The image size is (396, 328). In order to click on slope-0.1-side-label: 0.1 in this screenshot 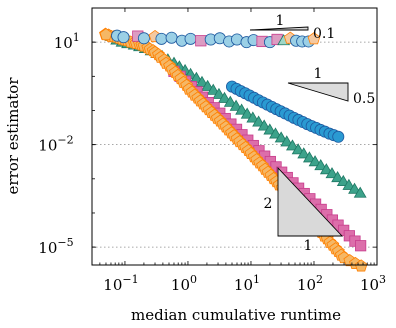, I will do `click(324, 34)`.